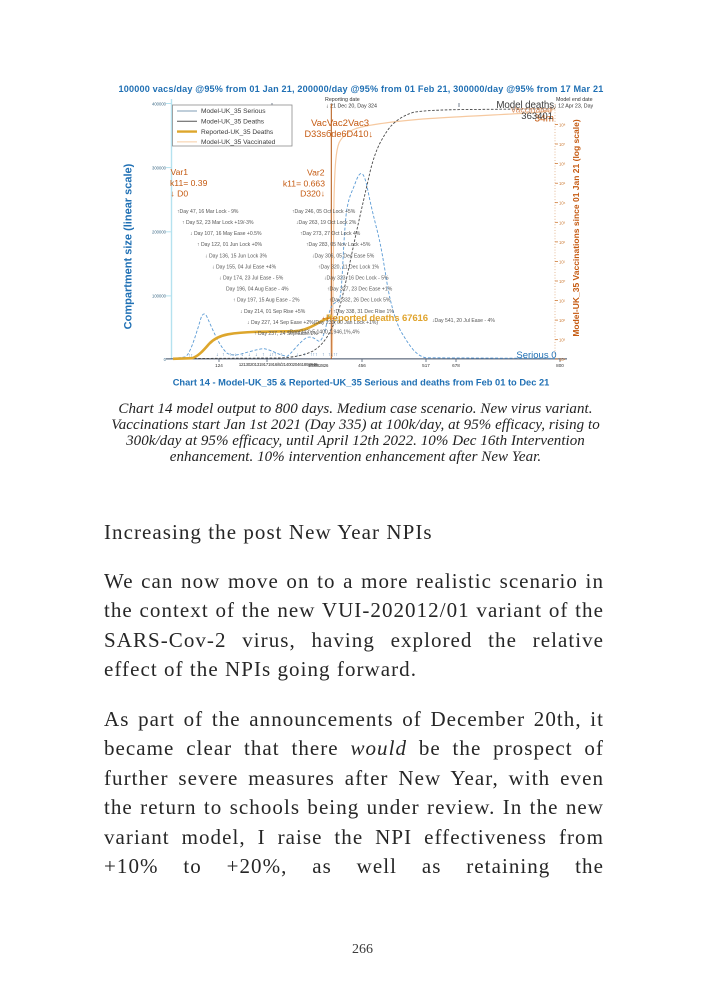 The width and height of the screenshot is (709, 992). Describe the element at coordinates (342, 100) in the screenshot. I see `svg-text: Reporting date` at that location.